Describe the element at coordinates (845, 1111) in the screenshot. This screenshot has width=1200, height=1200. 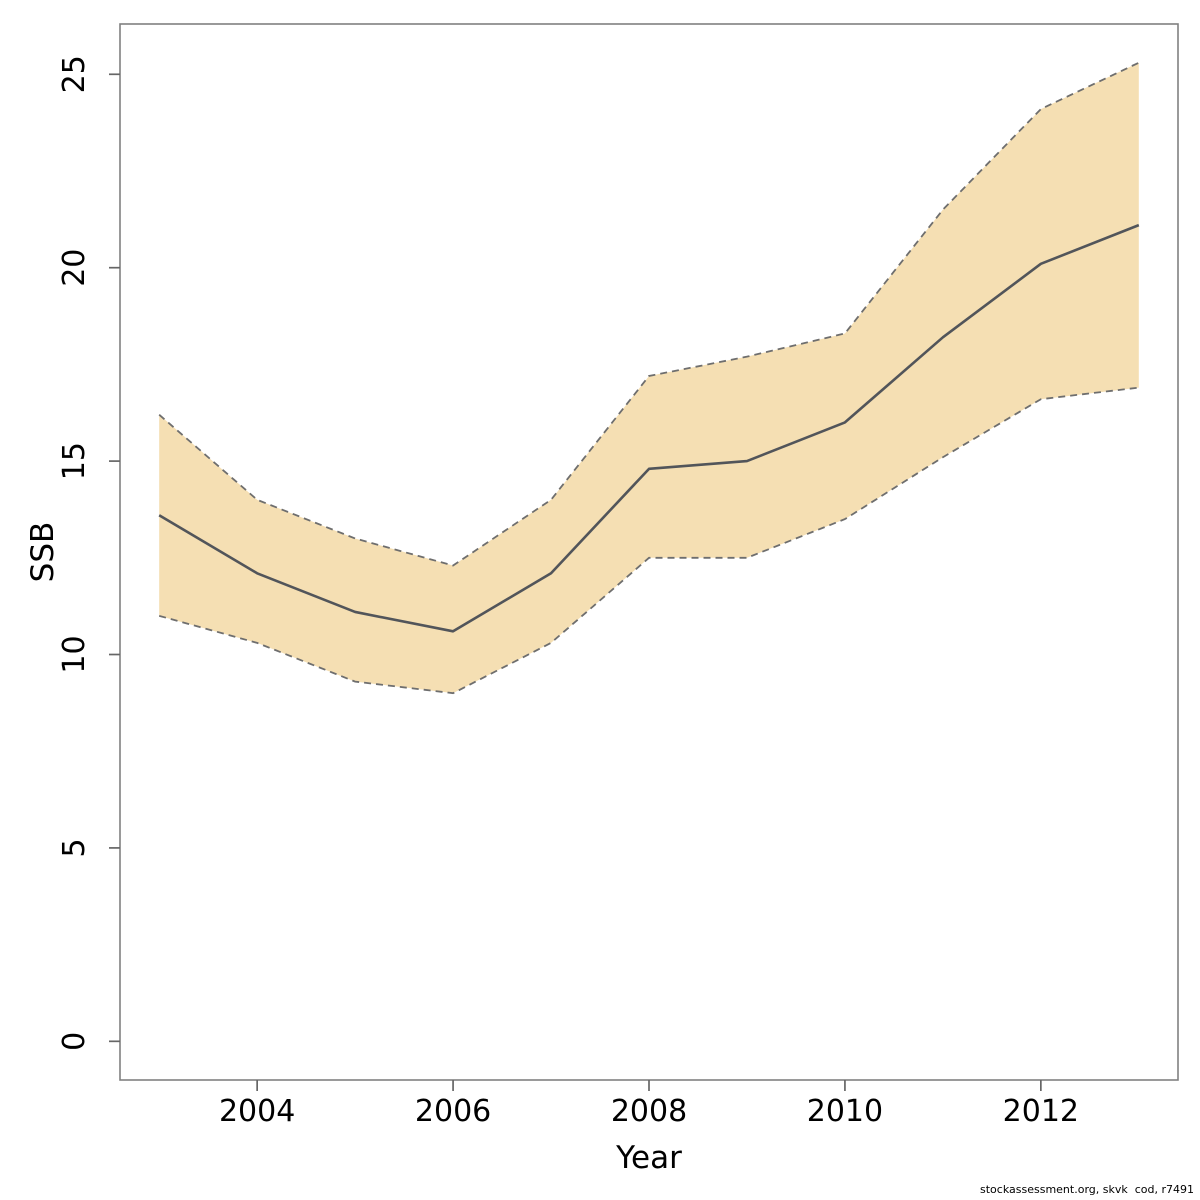
I see `x-tick-label: 2010` at that location.